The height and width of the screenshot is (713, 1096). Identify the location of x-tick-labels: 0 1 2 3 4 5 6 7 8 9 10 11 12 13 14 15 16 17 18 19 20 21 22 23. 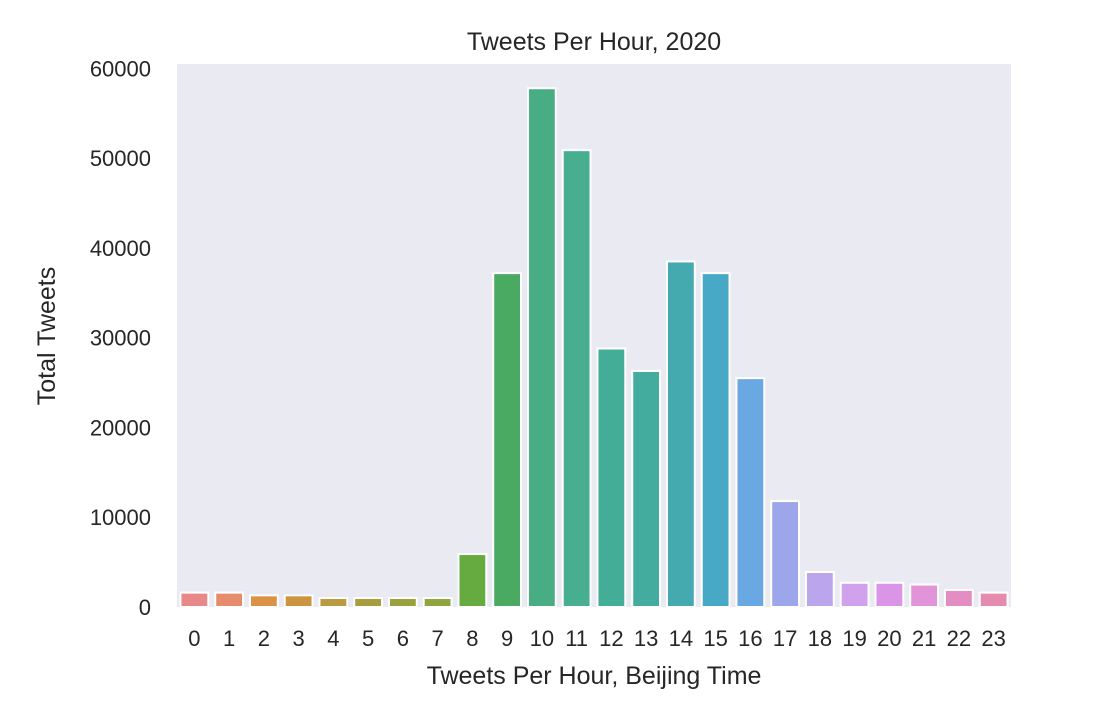
(597, 638).